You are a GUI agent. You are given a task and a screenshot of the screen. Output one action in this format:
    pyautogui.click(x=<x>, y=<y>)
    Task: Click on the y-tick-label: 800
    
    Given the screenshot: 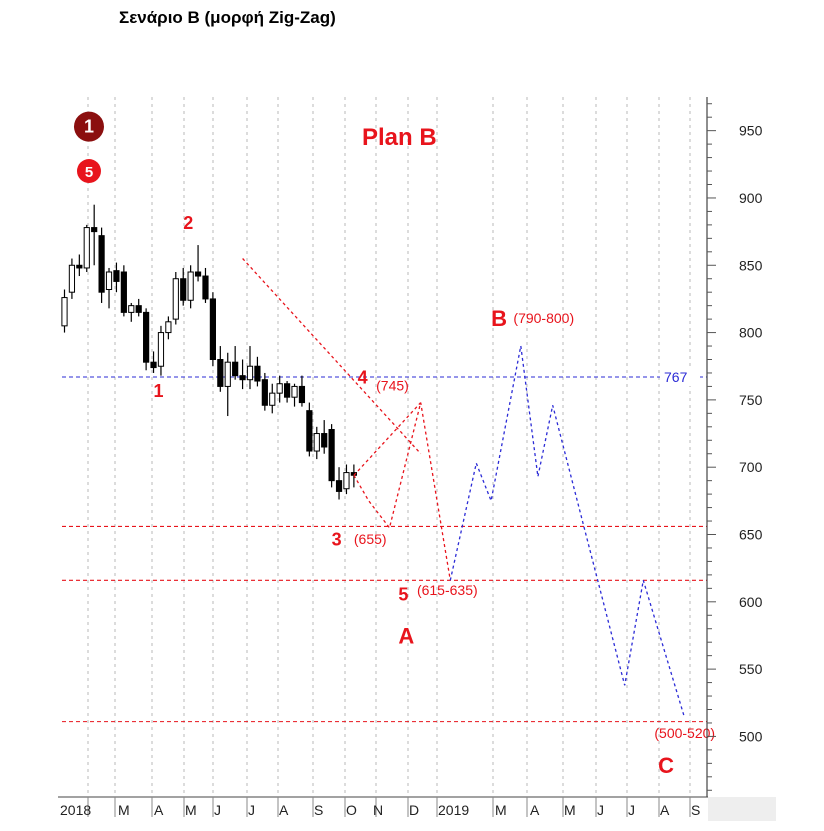 What is the action you would take?
    pyautogui.click(x=751, y=333)
    